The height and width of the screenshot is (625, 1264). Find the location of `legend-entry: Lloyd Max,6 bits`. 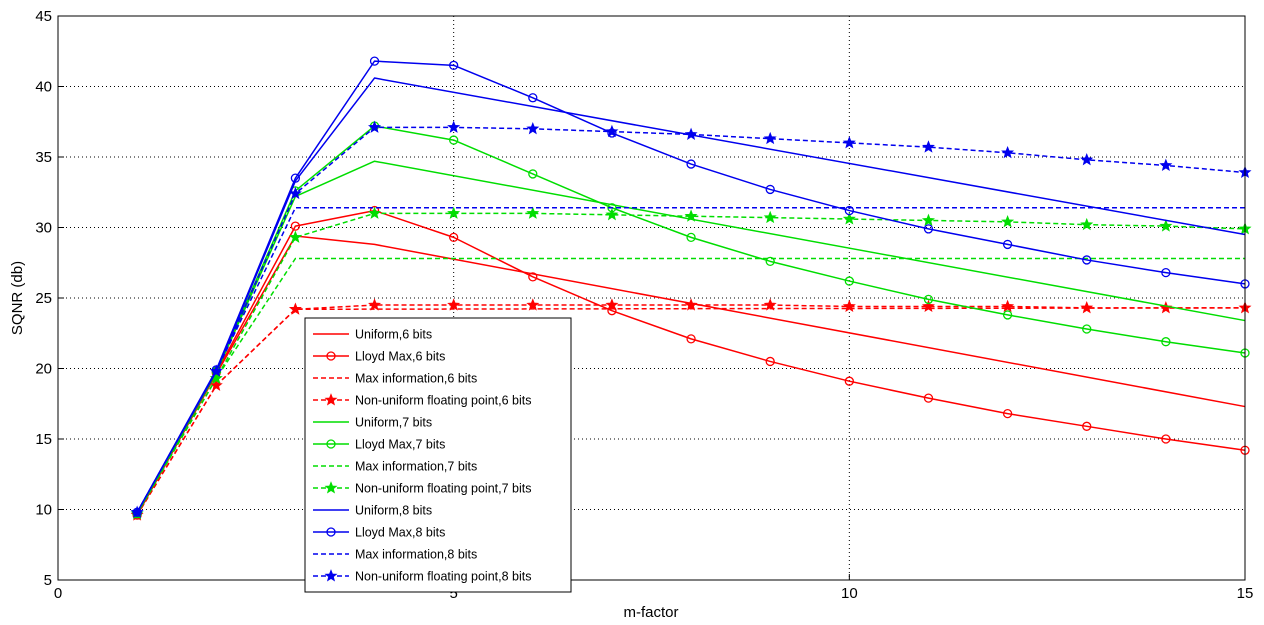

legend-entry: Lloyd Max,6 bits is located at coordinates (379, 357).